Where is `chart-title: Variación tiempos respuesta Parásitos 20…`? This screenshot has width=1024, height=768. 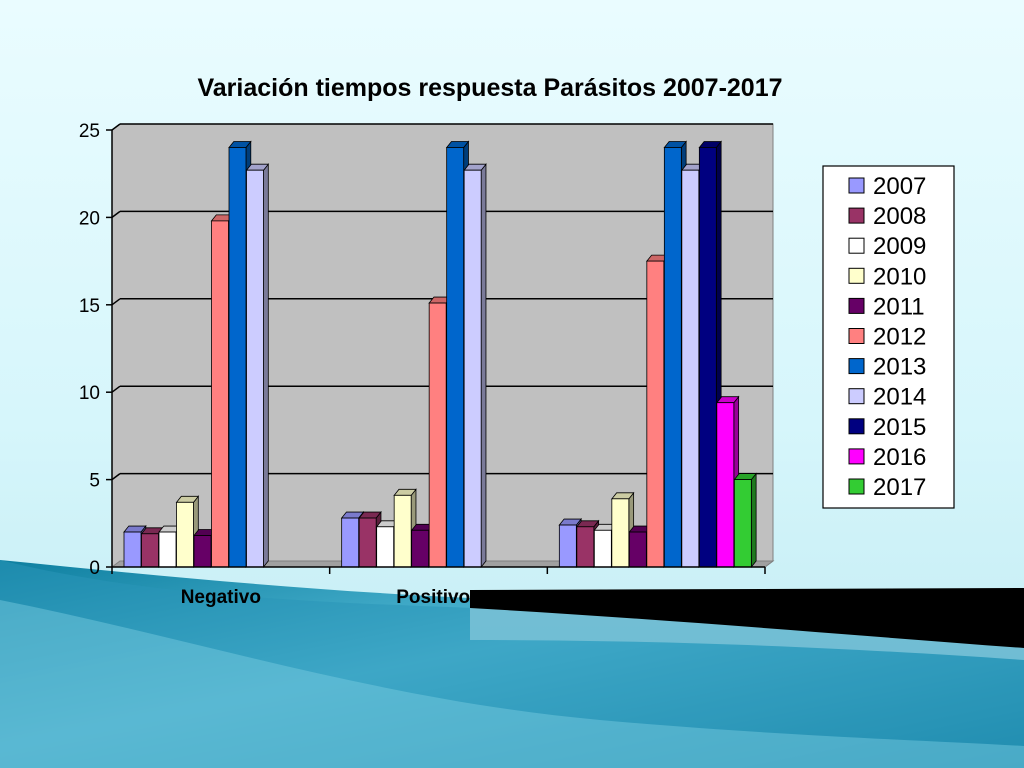 chart-title: Variación tiempos respuesta Parásitos 20… is located at coordinates (489, 88).